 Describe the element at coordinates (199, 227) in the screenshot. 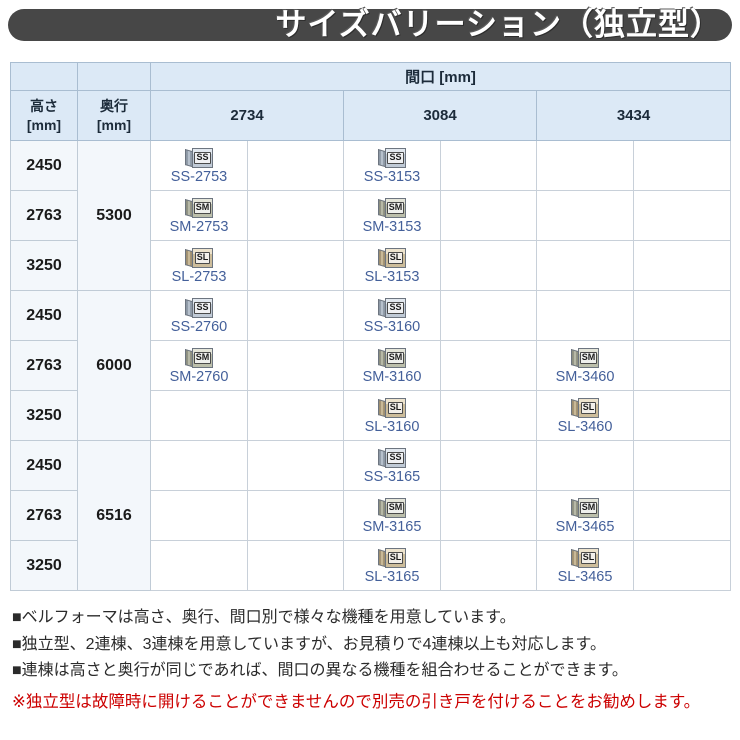

I see `product-link: SM-2753` at that location.